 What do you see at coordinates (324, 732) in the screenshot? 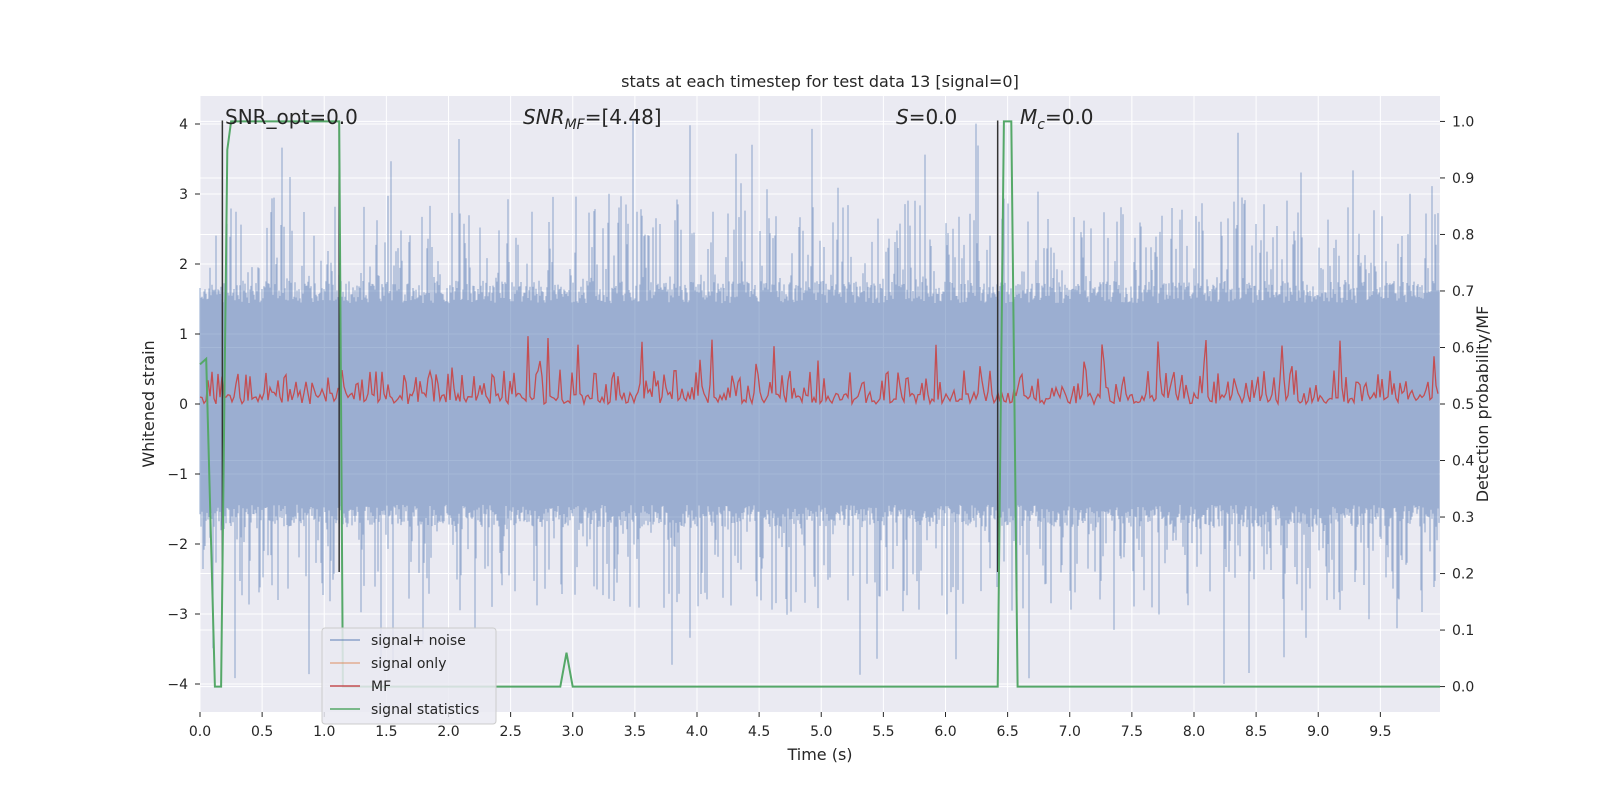
I see `x-tick-label: 1.0` at bounding box center [324, 732].